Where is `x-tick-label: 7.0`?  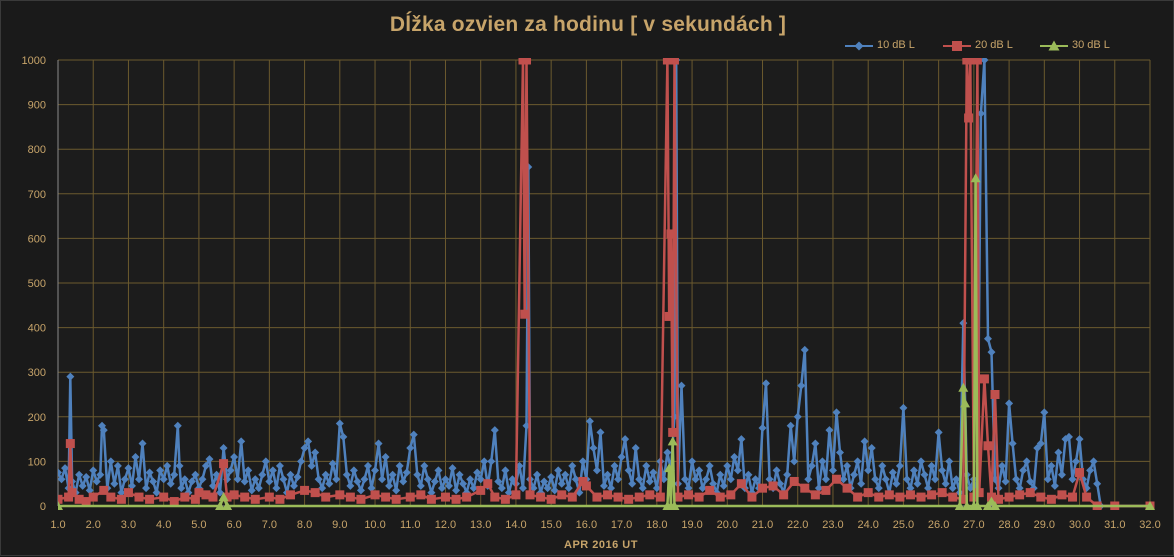
x-tick-label: 7.0 is located at coordinates (269, 525).